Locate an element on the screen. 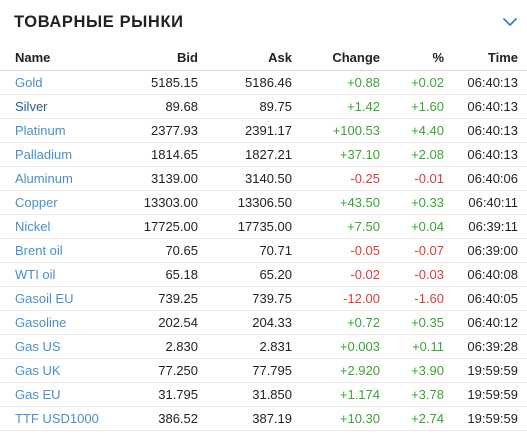 This screenshot has height=436, width=527. change-cell: +7.50 is located at coordinates (336, 226).